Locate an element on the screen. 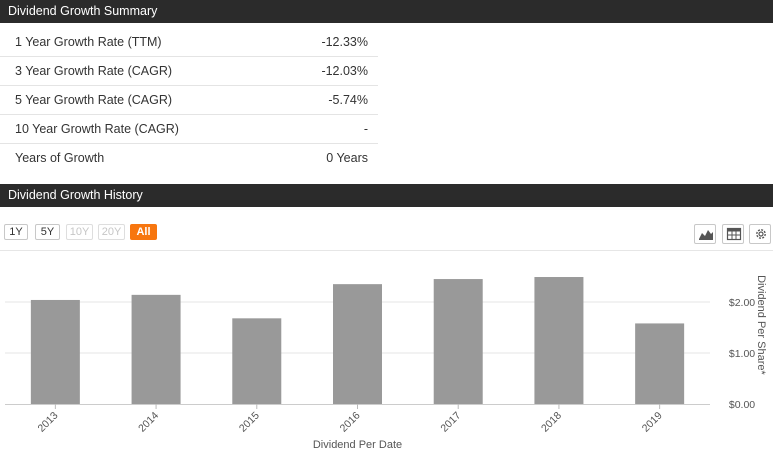 This screenshot has height=456, width=773. history-header: Dividend Growth History is located at coordinates (386, 195).